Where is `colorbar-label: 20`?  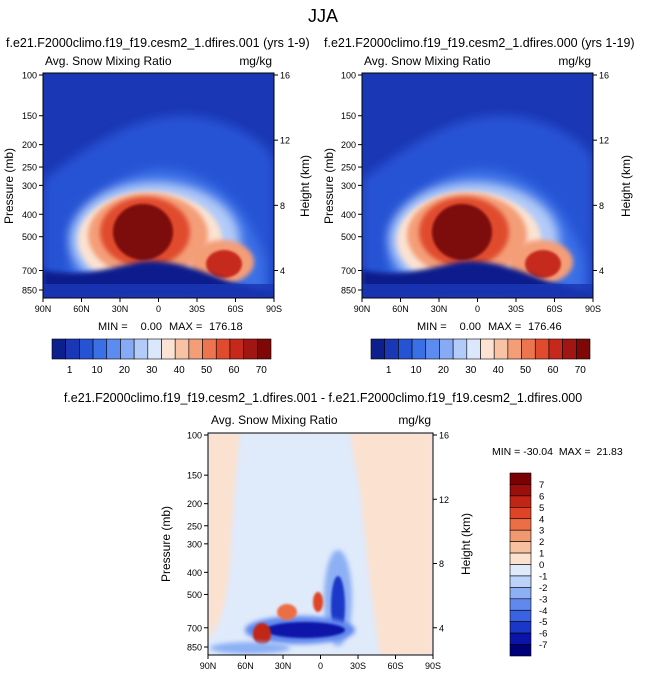 colorbar-label: 20 is located at coordinates (444, 370).